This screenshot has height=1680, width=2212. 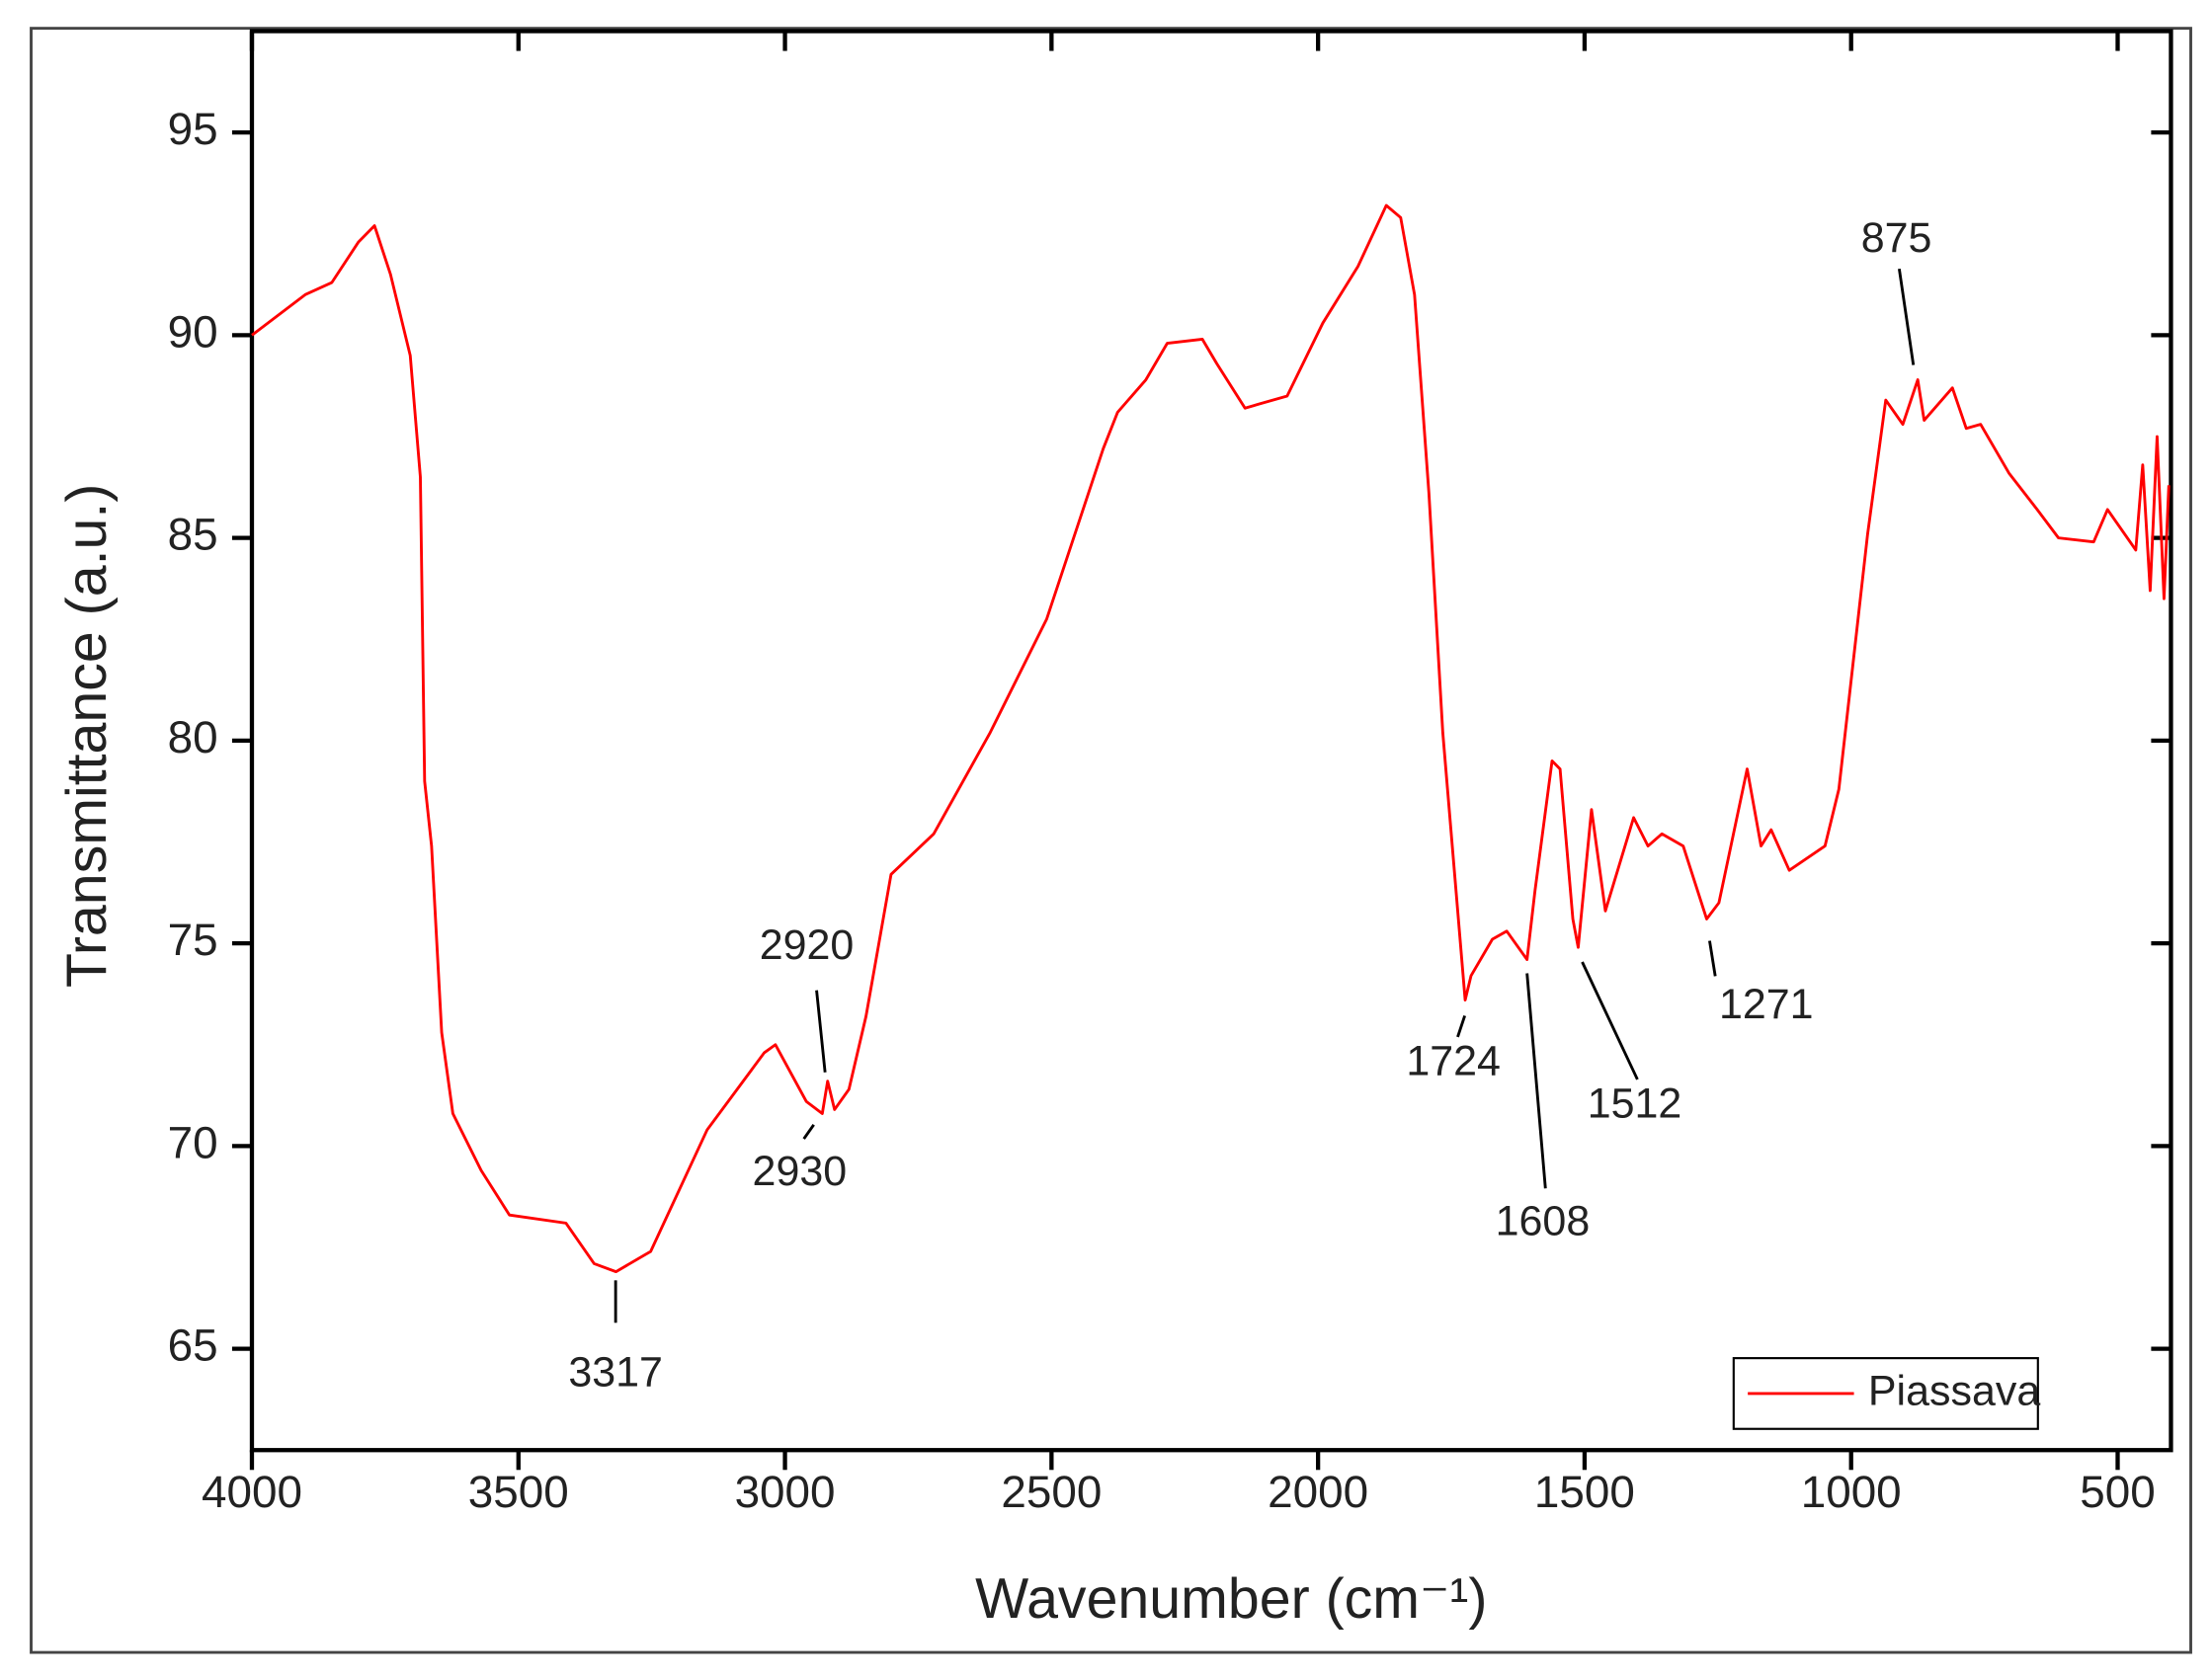 I want to click on y-axis-title: Transmittance (a.u.), so click(x=87, y=736).